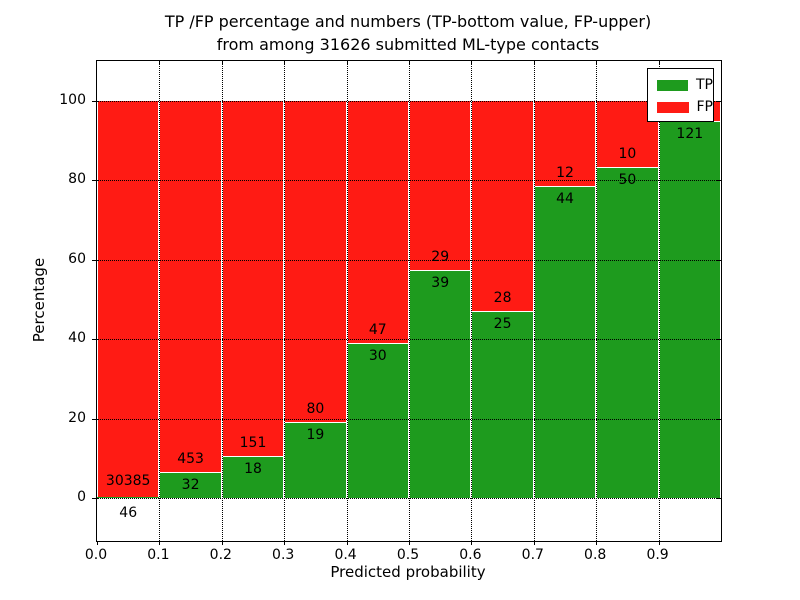 The image size is (800, 600). What do you see at coordinates (77, 179) in the screenshot?
I see `y-tick-label: 80` at bounding box center [77, 179].